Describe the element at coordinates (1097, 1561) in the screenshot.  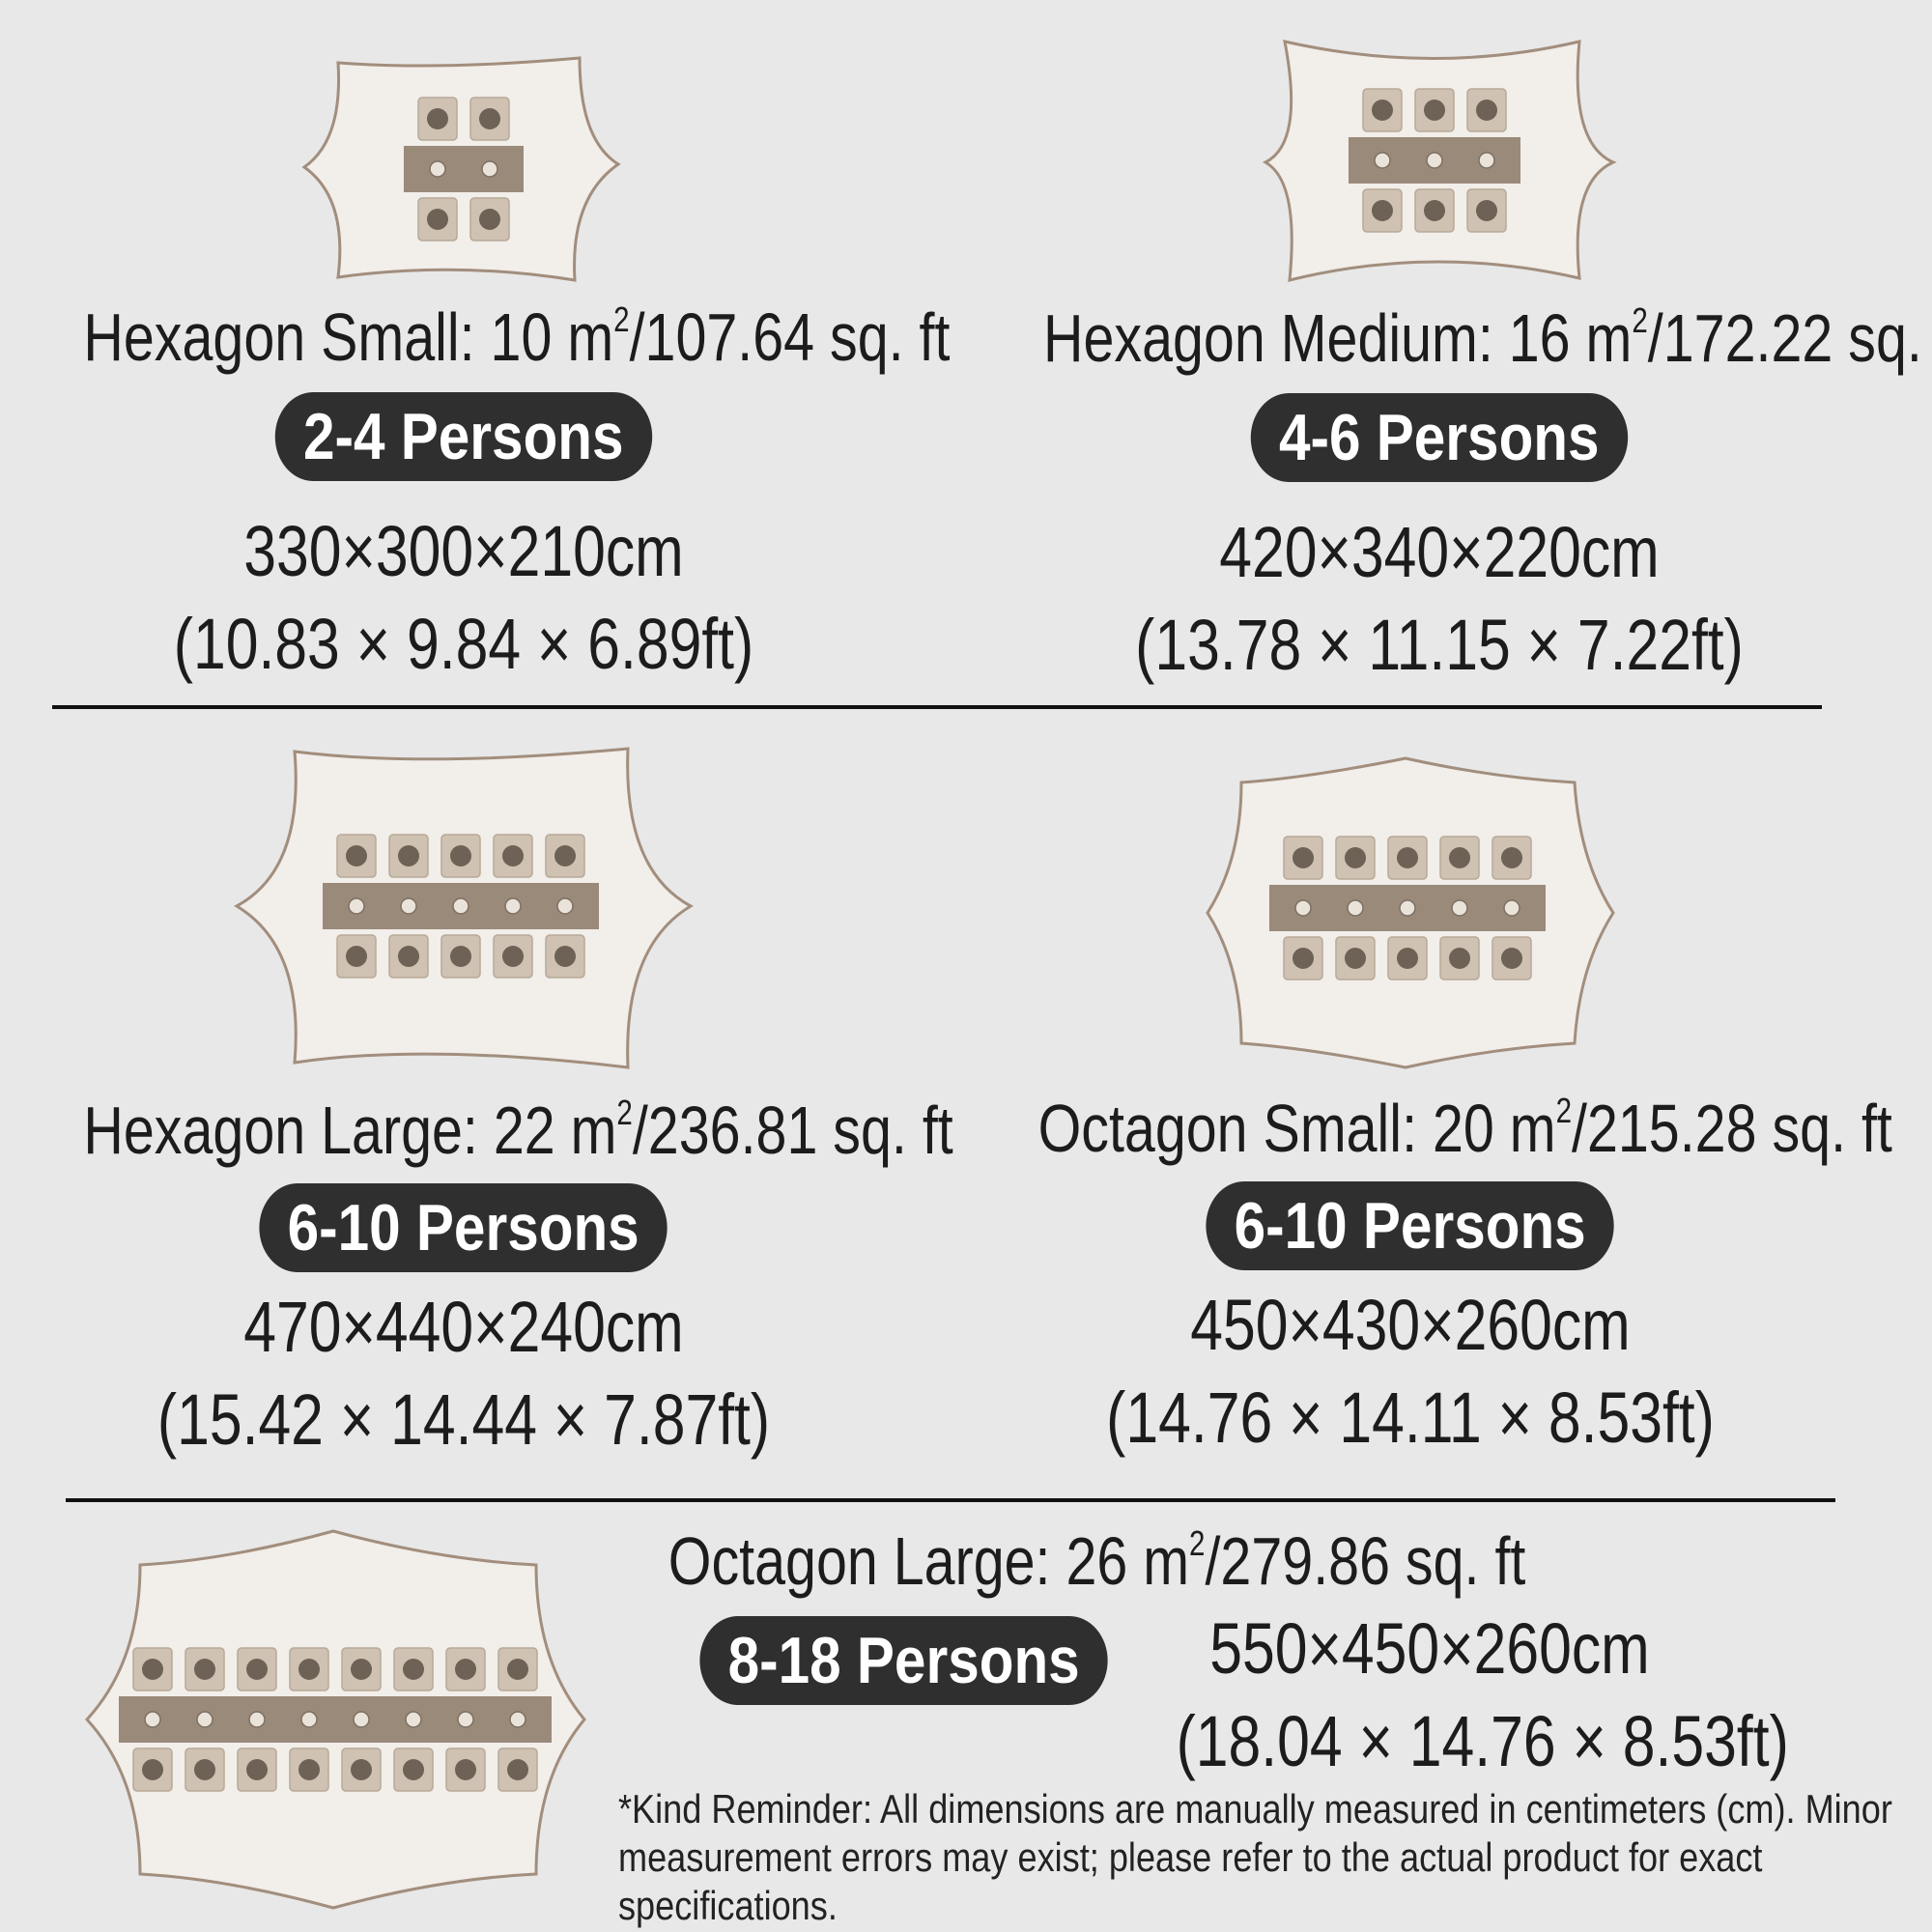
I see `product-title: Octagon Large: 26 m2/279.86 sq. ft` at that location.